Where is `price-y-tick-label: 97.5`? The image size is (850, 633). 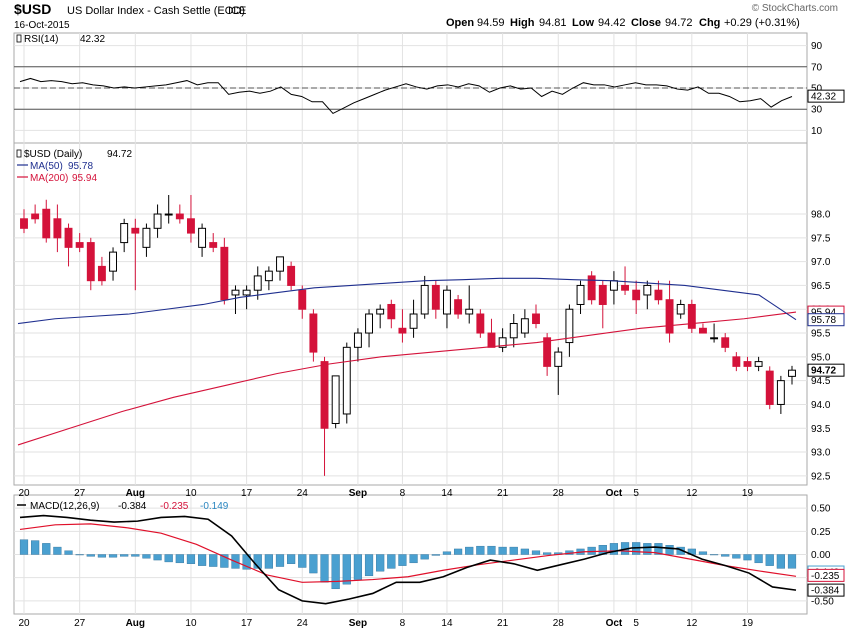 price-y-tick-label: 97.5 is located at coordinates (821, 238).